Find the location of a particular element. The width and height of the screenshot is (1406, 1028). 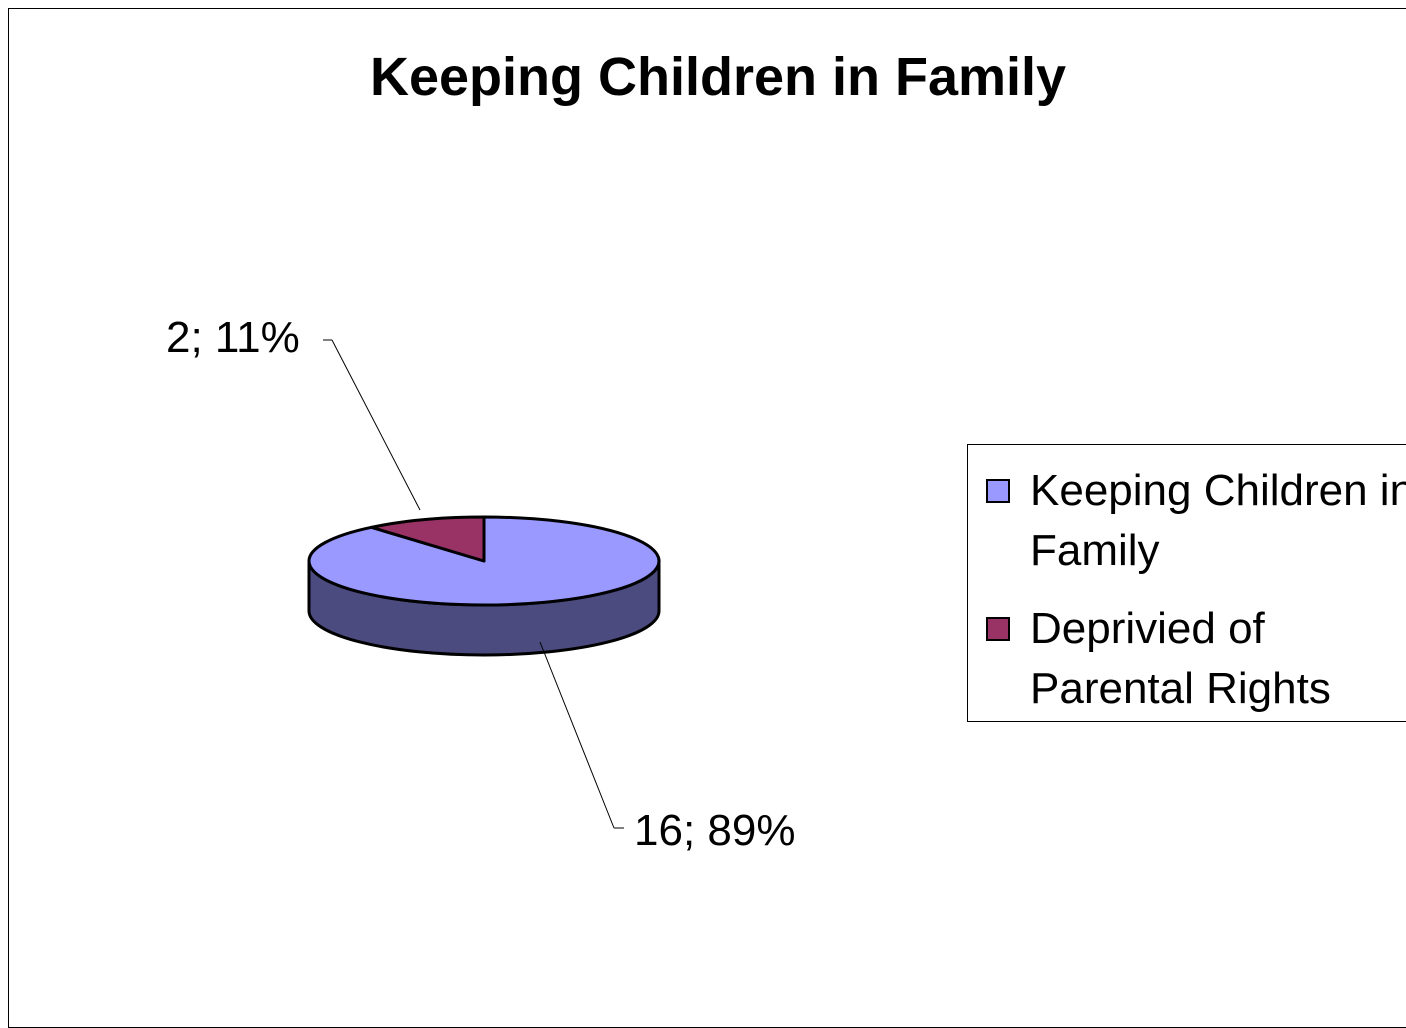

legend-label-deprived: Deprivied of Parental Rights is located at coordinates (1180, 658).